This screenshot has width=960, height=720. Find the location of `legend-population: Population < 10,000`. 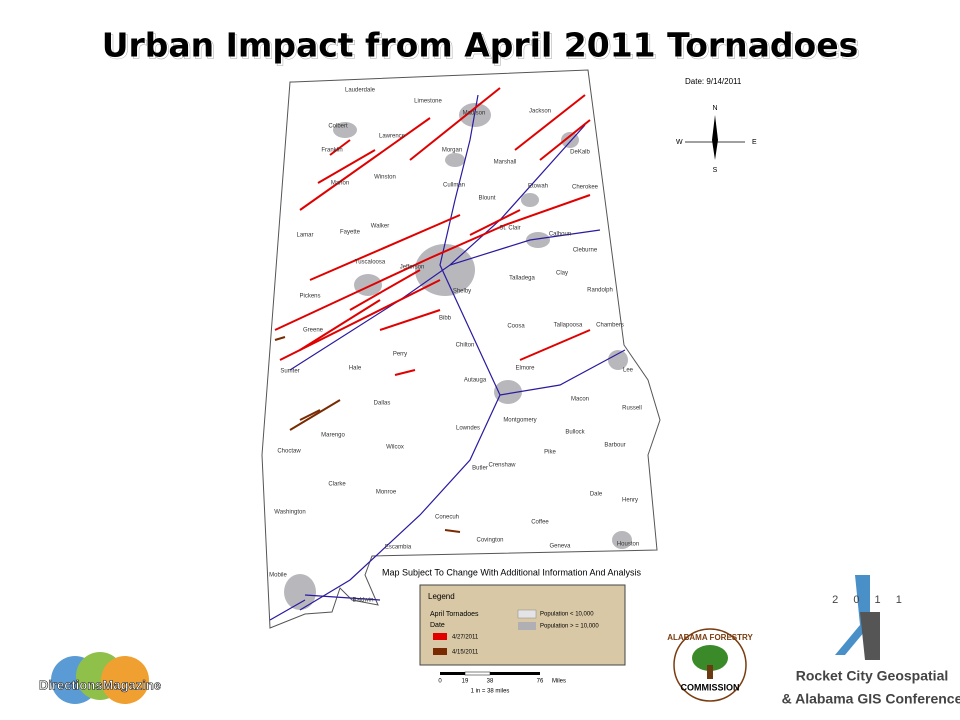

legend-population: Population < 10,000 is located at coordinates (567, 615).